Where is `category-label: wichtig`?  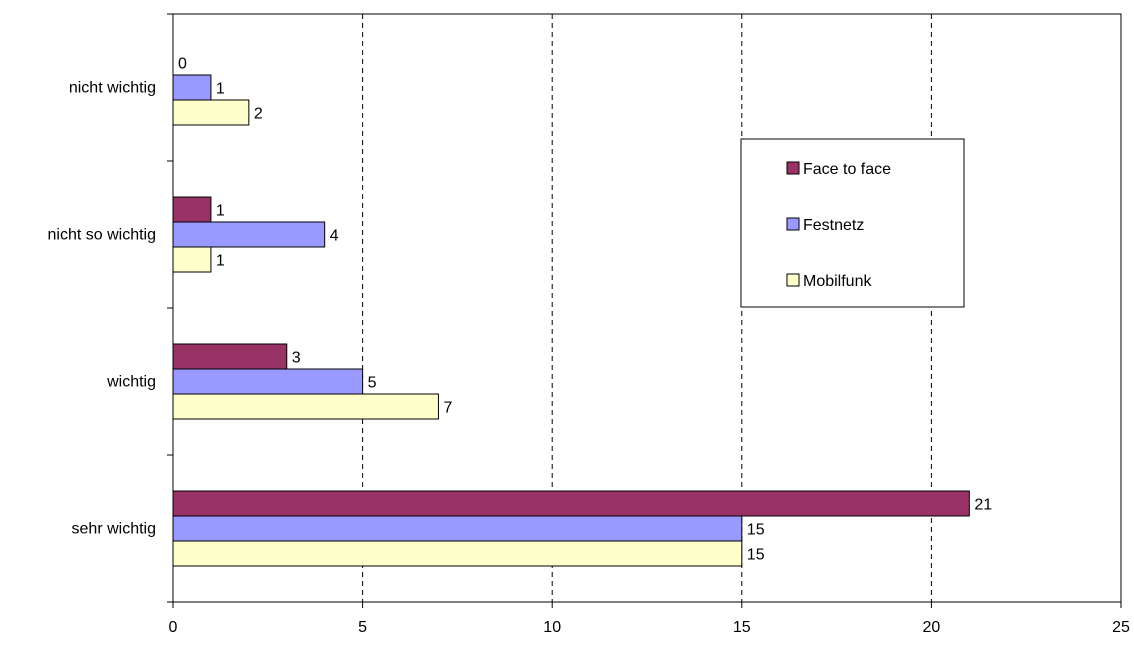 category-label: wichtig is located at coordinates (131, 382).